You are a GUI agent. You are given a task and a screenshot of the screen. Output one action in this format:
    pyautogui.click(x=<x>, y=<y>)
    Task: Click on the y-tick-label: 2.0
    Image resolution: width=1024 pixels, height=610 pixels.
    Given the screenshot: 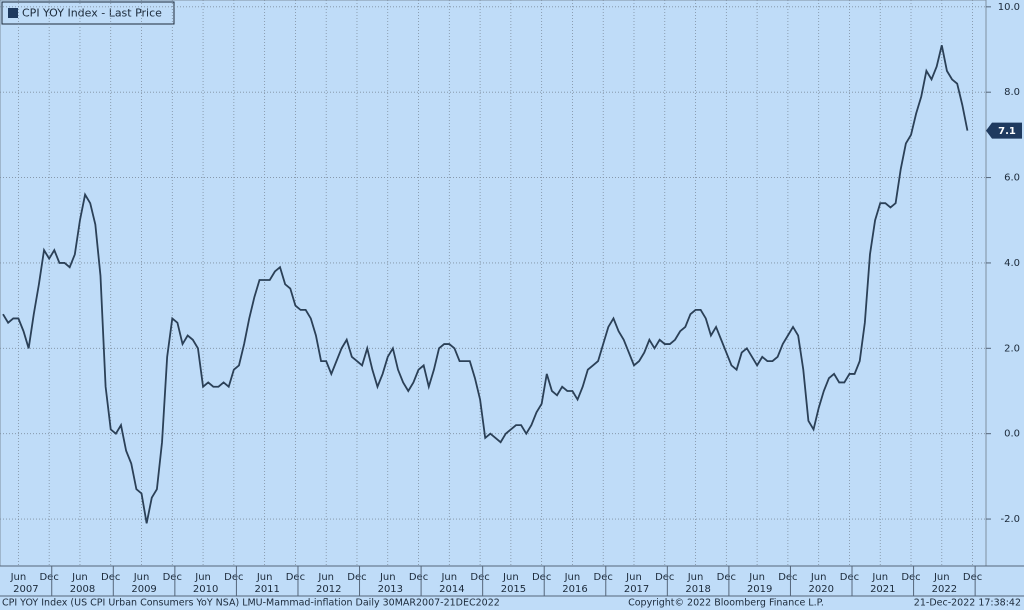 What is the action you would take?
    pyautogui.click(x=1012, y=348)
    